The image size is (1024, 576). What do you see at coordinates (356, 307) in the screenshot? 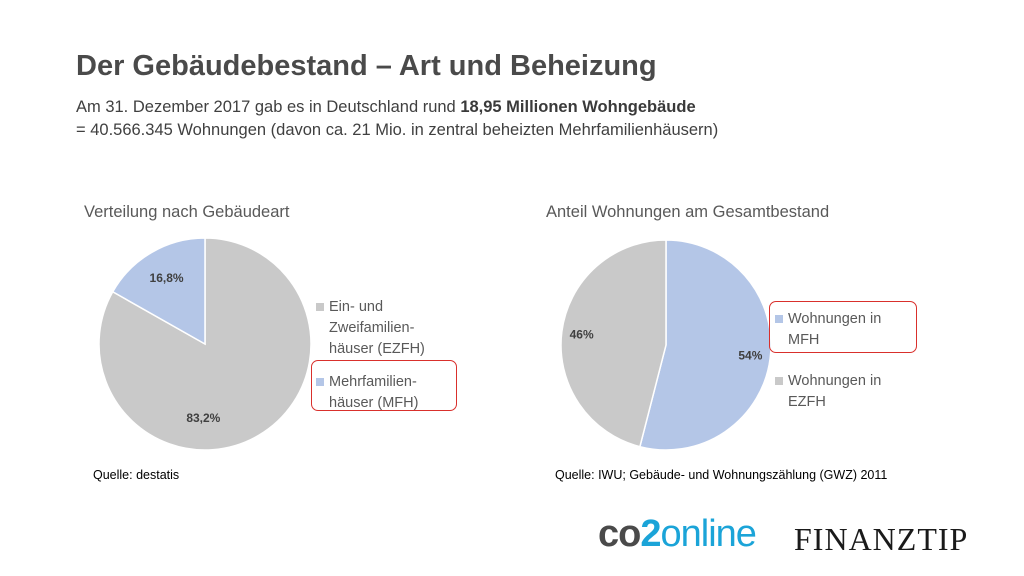
I see `legend-label-line: Ein- und` at bounding box center [356, 307].